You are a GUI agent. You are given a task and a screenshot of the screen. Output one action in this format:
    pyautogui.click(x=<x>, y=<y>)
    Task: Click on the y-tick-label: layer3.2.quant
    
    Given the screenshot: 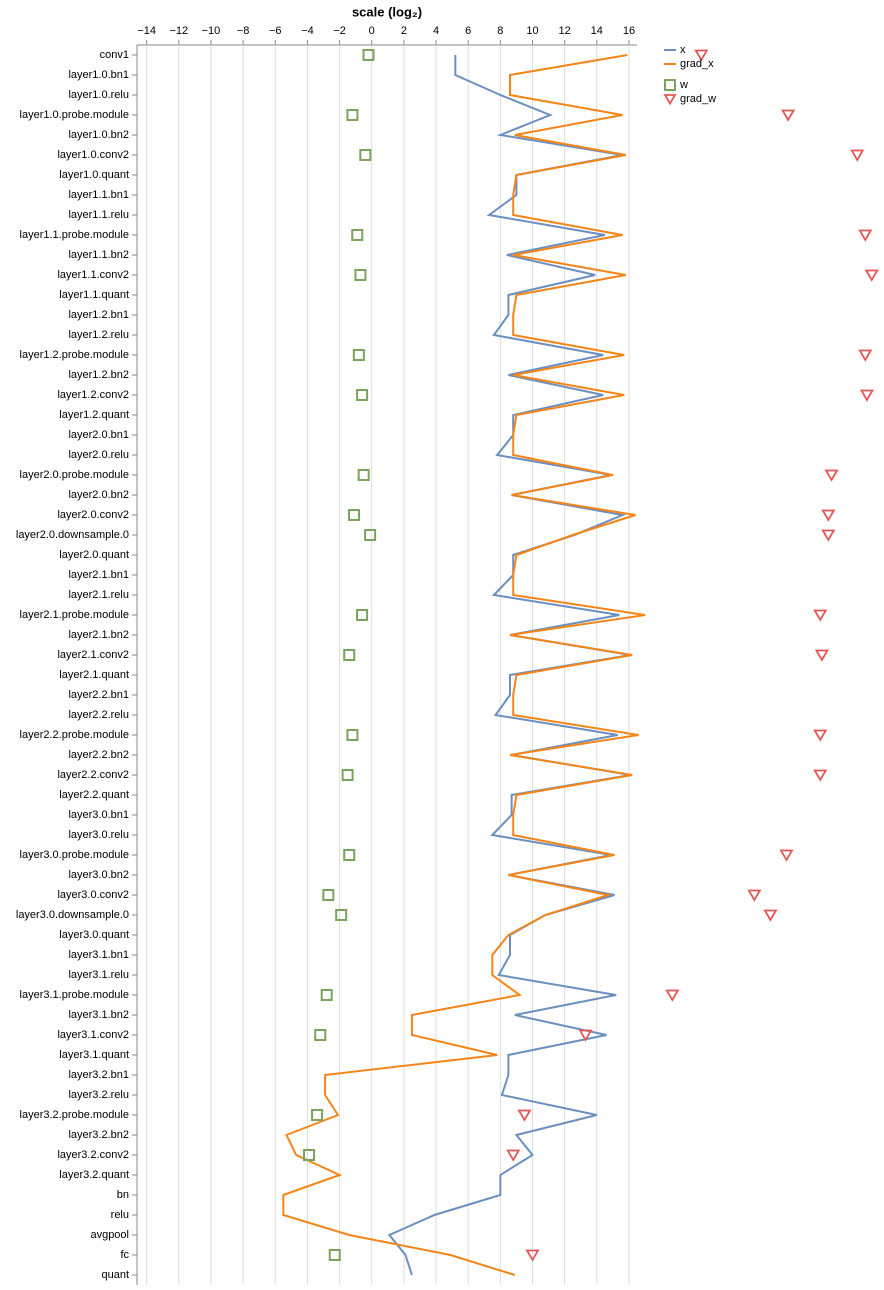 What is the action you would take?
    pyautogui.click(x=94, y=1175)
    